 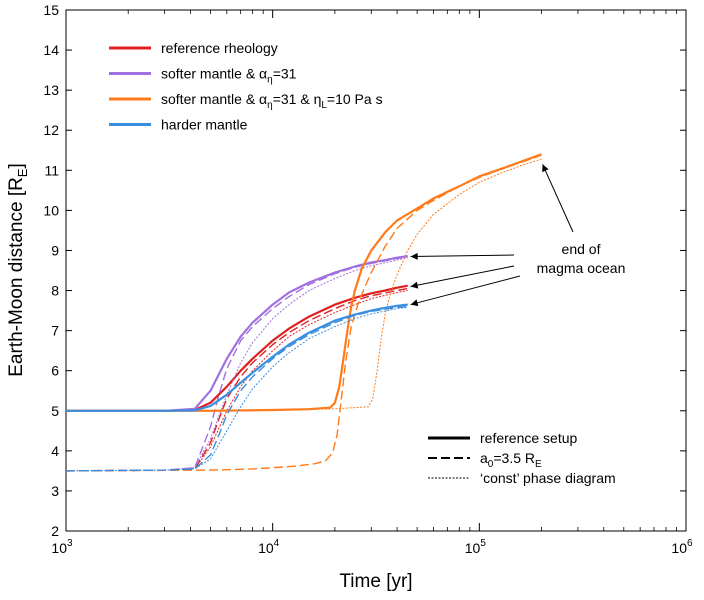 What do you see at coordinates (277, 543) in the screenshot?
I see `x-tick-exp: 4` at bounding box center [277, 543].